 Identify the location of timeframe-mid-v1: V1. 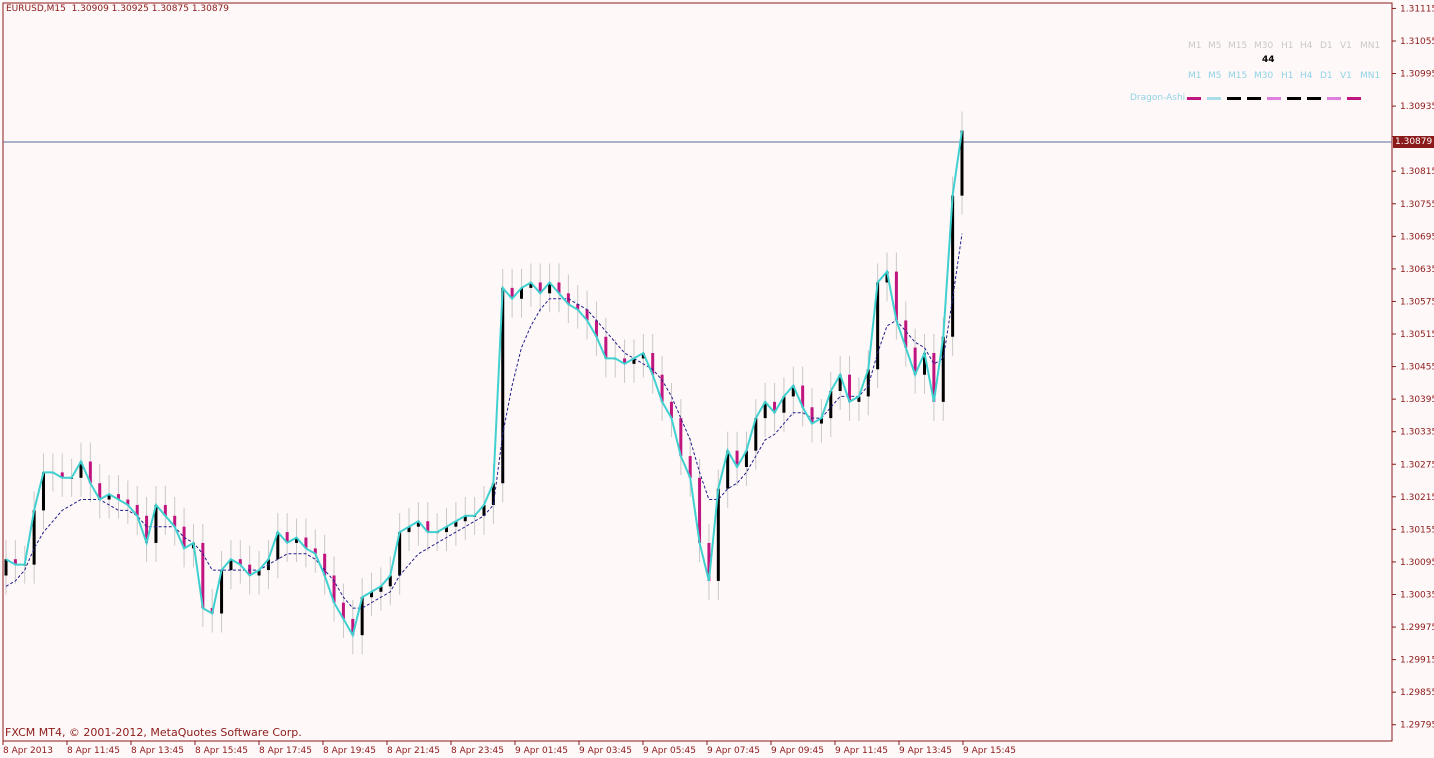
(1346, 76).